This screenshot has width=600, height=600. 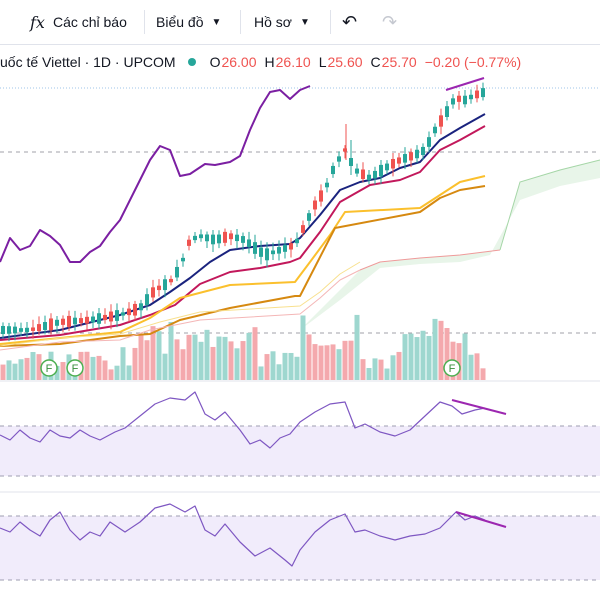 What do you see at coordinates (215, 62) in the screenshot?
I see `open-key: O` at bounding box center [215, 62].